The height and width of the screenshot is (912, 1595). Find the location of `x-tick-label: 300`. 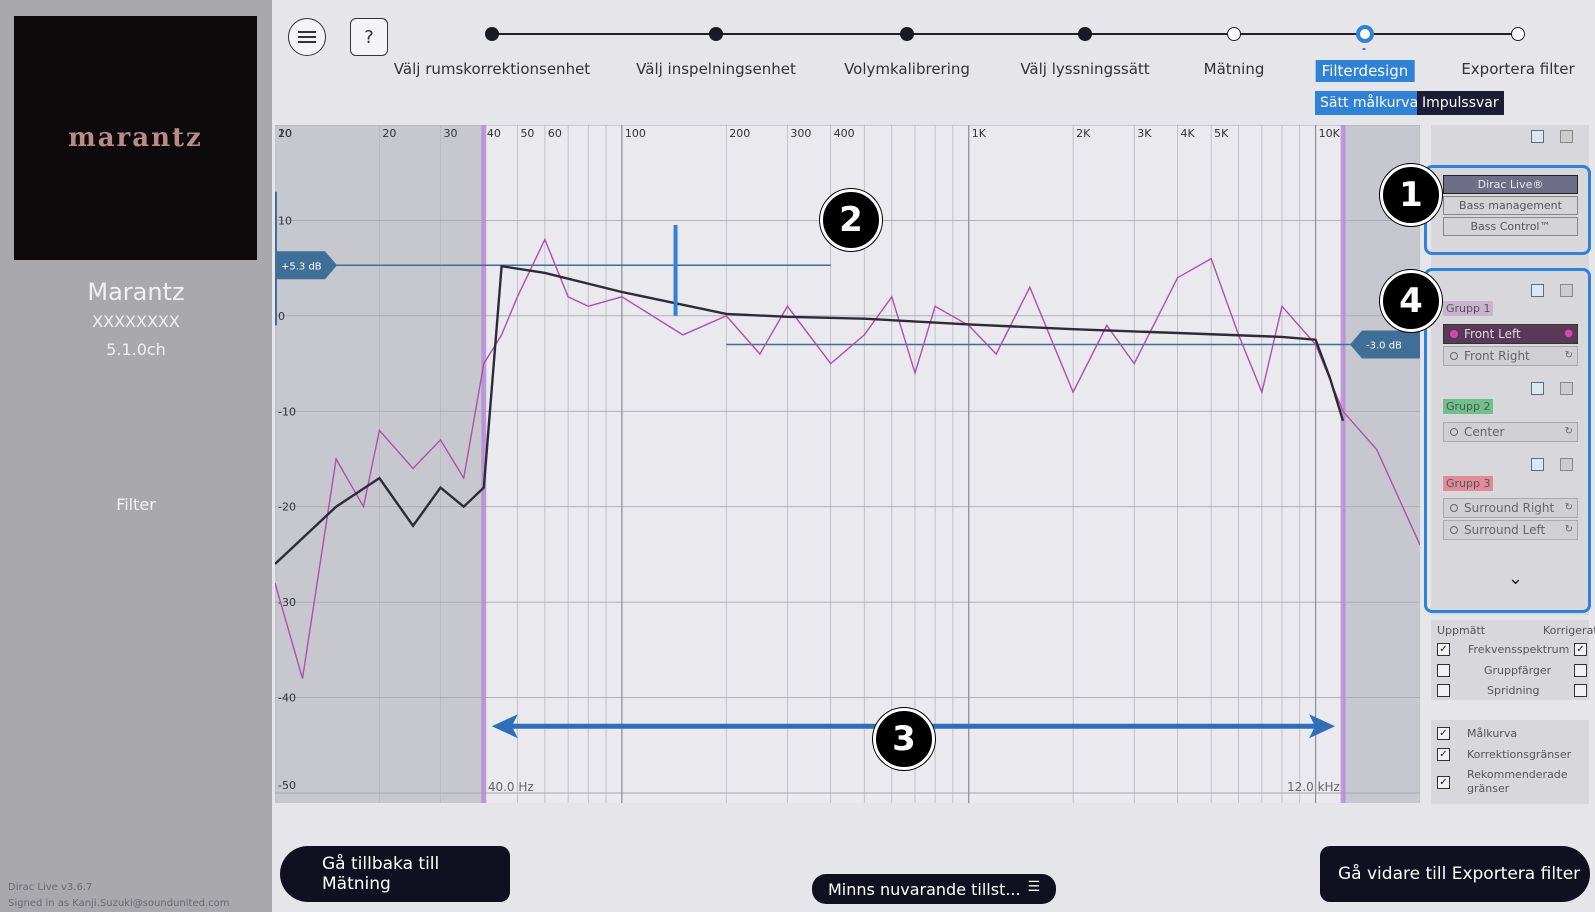

x-tick-label: 300 is located at coordinates (800, 133).